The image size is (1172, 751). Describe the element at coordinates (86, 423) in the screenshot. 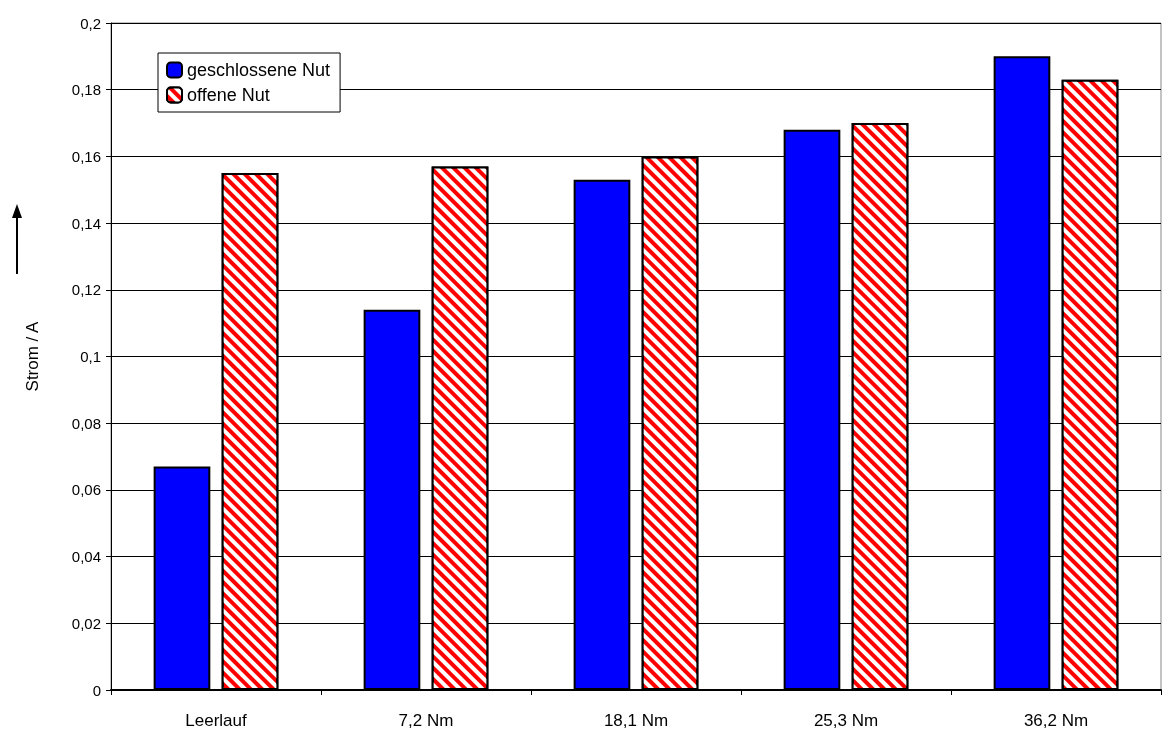

I see `y-tick-label: 0,08` at that location.